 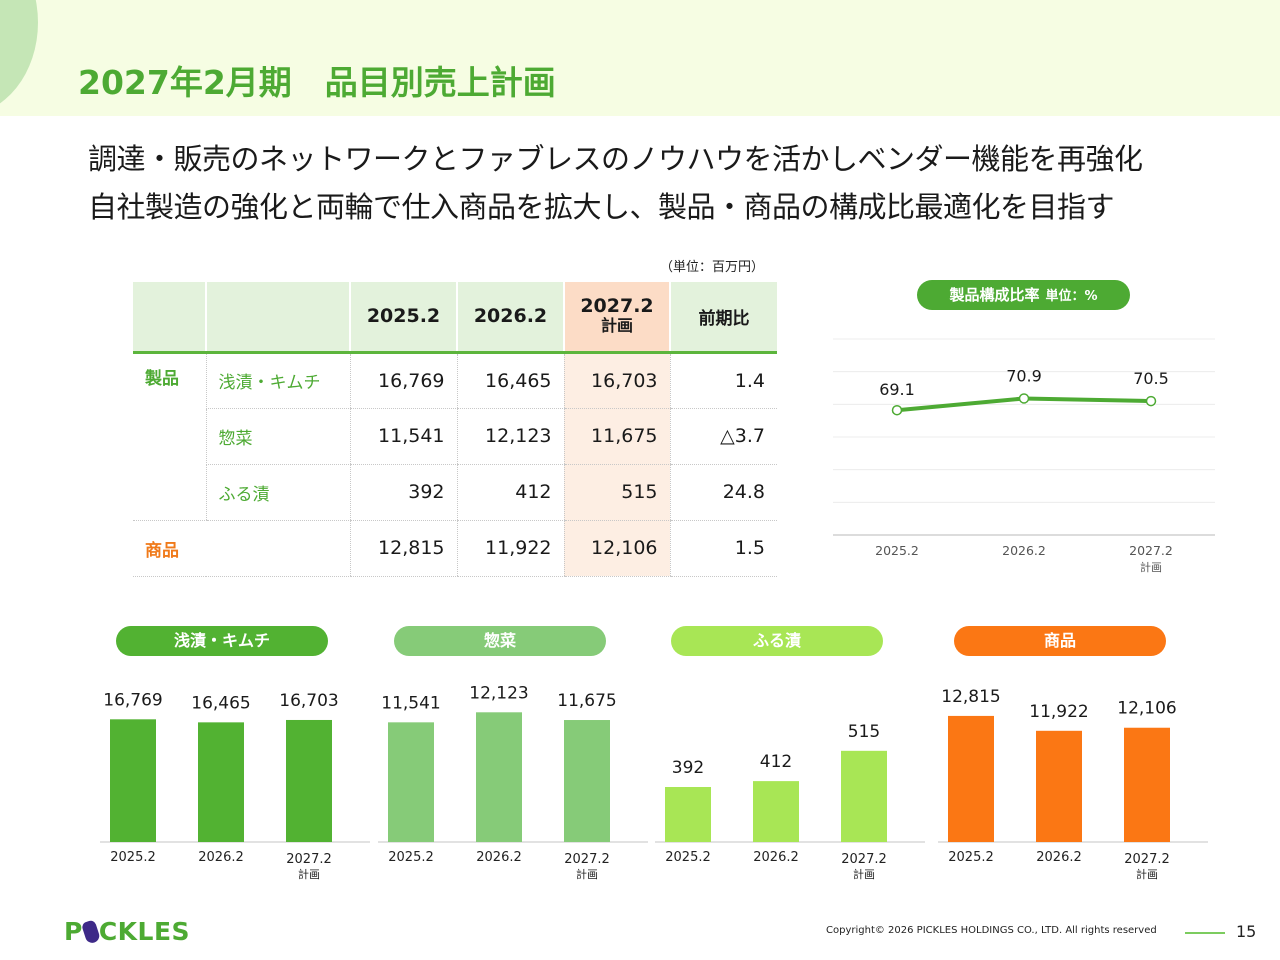 What do you see at coordinates (994, 295) in the screenshot?
I see `ratio-chart-title-text: 製品構成比率` at bounding box center [994, 295].